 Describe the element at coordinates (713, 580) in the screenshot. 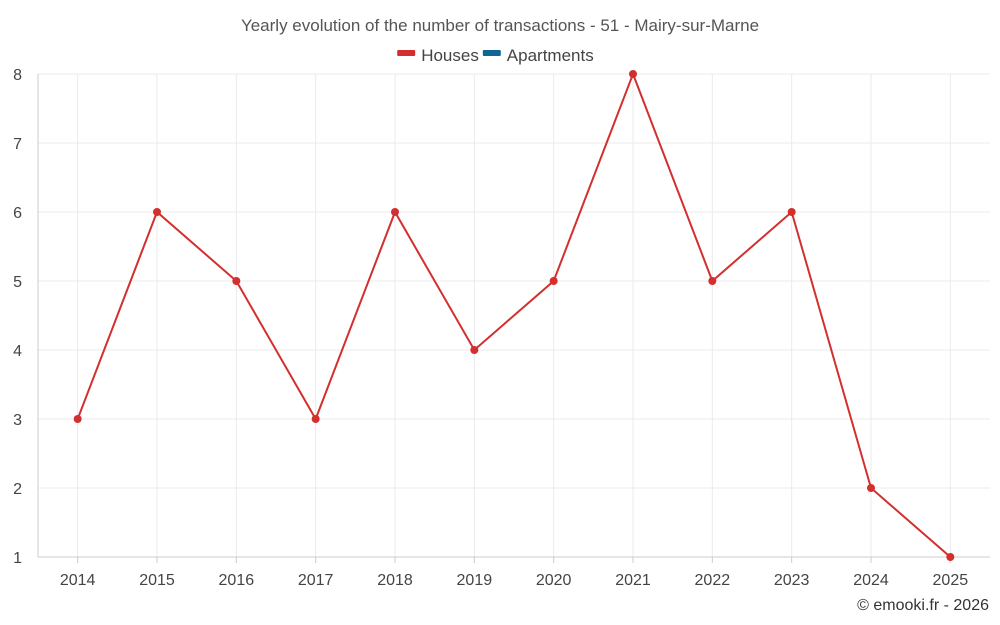

I see `x-tick-label: 2022` at that location.